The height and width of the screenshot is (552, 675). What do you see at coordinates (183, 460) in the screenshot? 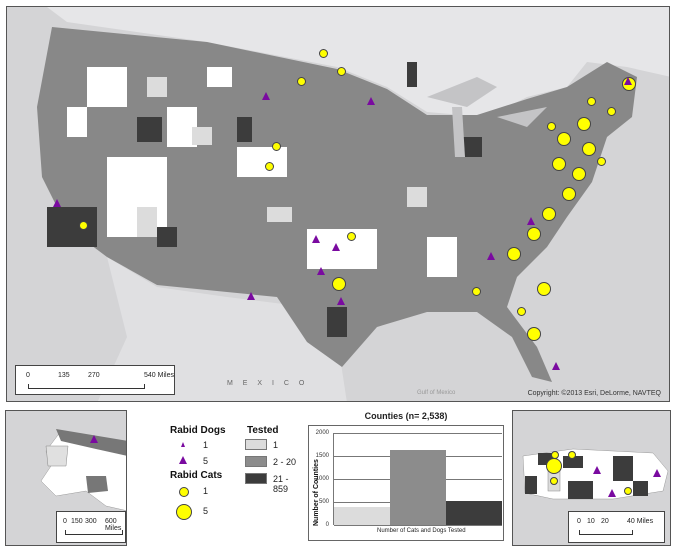
I see `dog-large-icon` at bounding box center [183, 460].